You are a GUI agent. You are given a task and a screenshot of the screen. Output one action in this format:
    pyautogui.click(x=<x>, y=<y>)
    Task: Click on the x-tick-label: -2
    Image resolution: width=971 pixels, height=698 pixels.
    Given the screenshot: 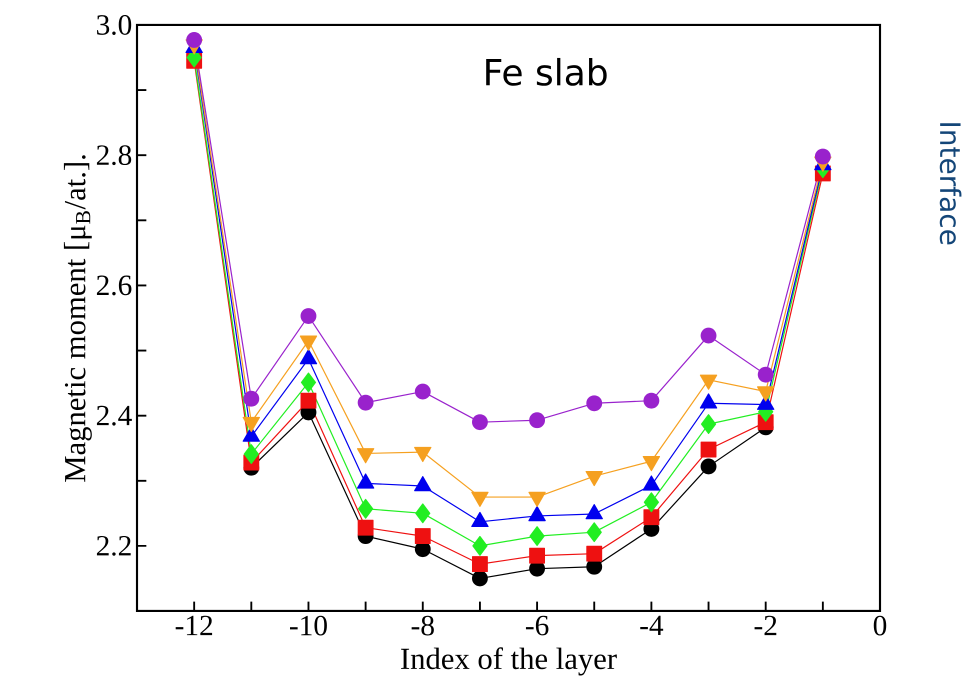 What is the action you would take?
    pyautogui.click(x=765, y=626)
    